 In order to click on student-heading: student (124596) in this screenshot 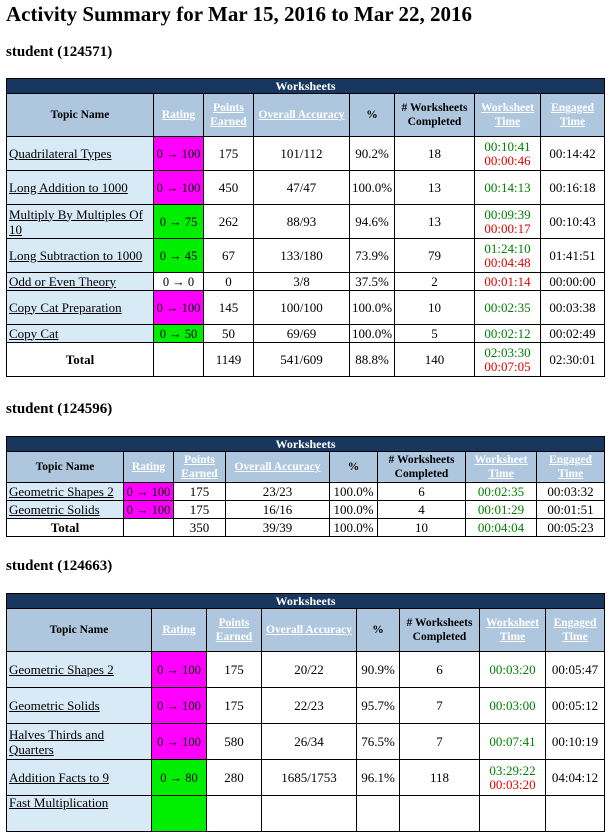, I will do `click(59, 409)`.